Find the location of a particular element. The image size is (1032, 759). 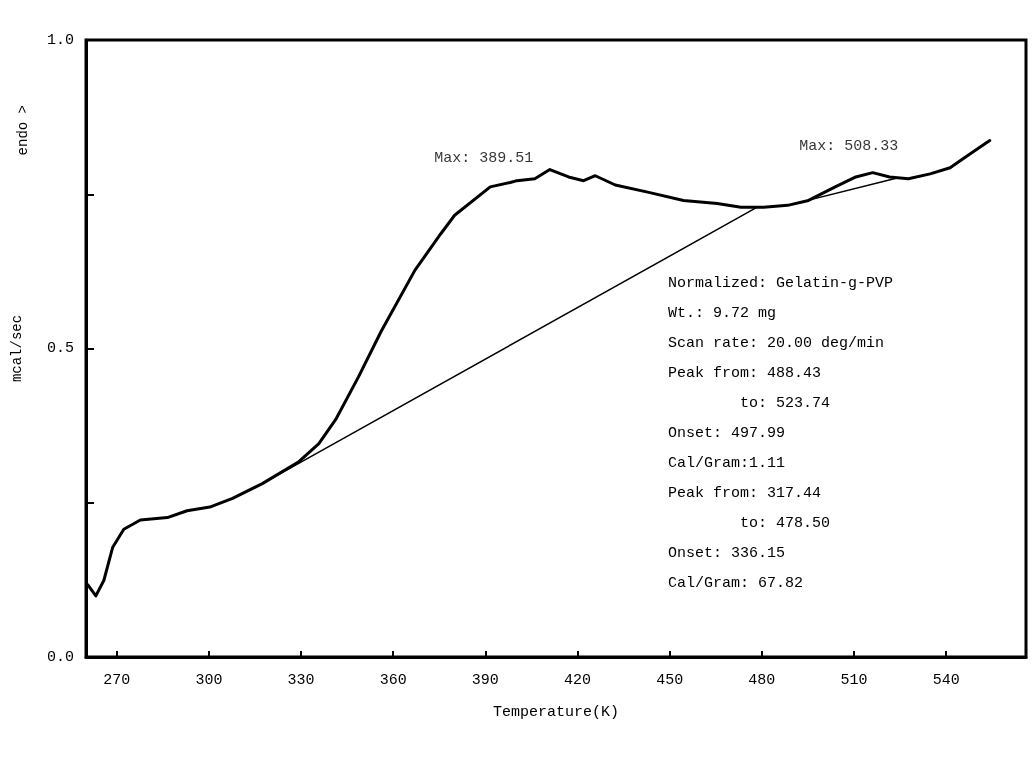

y-tick-label: 1.0 is located at coordinates (60, 40).